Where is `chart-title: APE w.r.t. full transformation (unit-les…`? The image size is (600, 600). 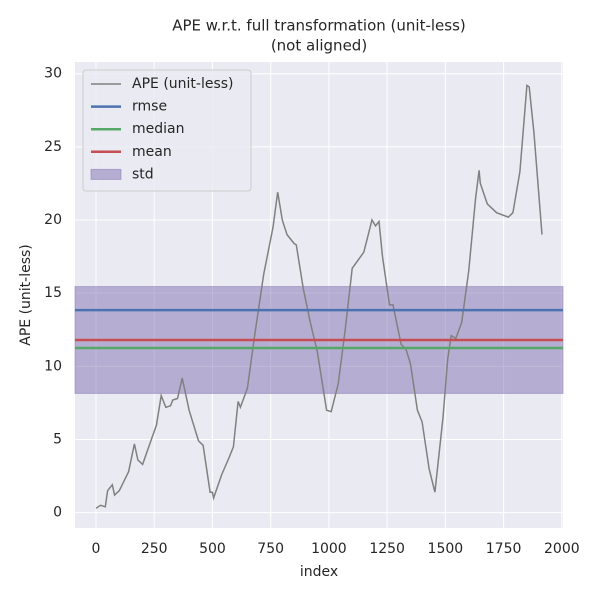 chart-title: APE w.r.t. full transformation (unit-les… is located at coordinates (319, 26).